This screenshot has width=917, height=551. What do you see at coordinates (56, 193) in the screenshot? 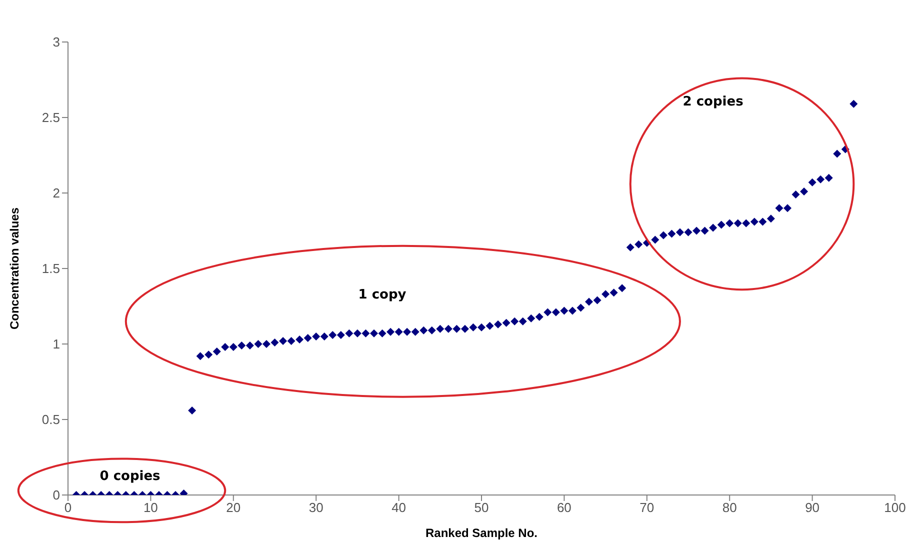
I see `y-tick-label: 2` at bounding box center [56, 193].